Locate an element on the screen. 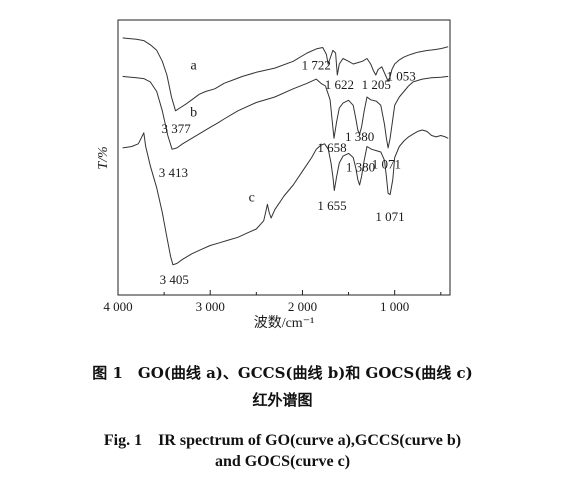 This screenshot has height=500, width=565. peak-label: 3 413 is located at coordinates (173, 172).